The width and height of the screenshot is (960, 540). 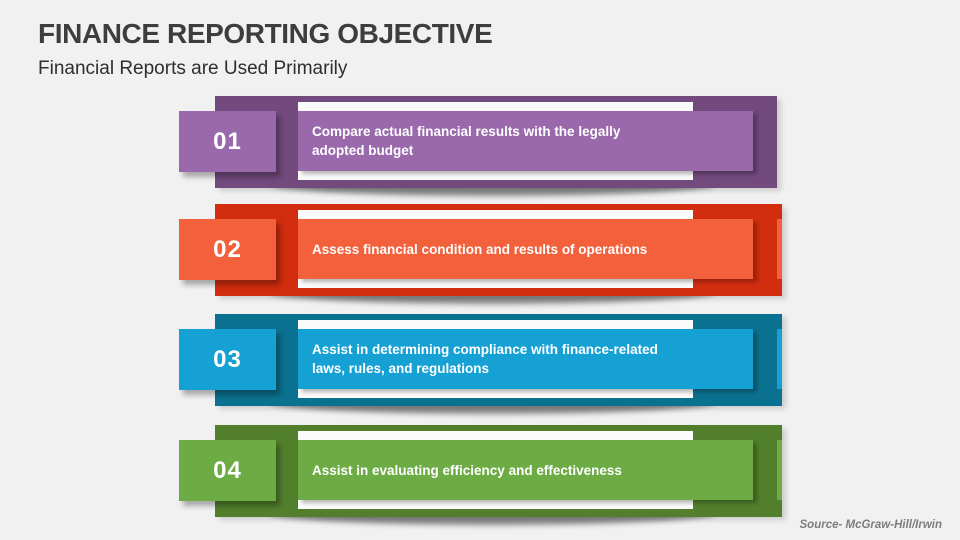 I want to click on number-label: 01, so click(x=227, y=141).